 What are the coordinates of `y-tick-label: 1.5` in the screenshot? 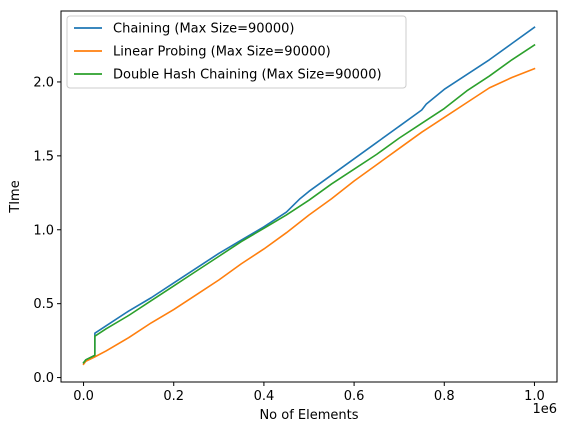 It's located at (43, 156).